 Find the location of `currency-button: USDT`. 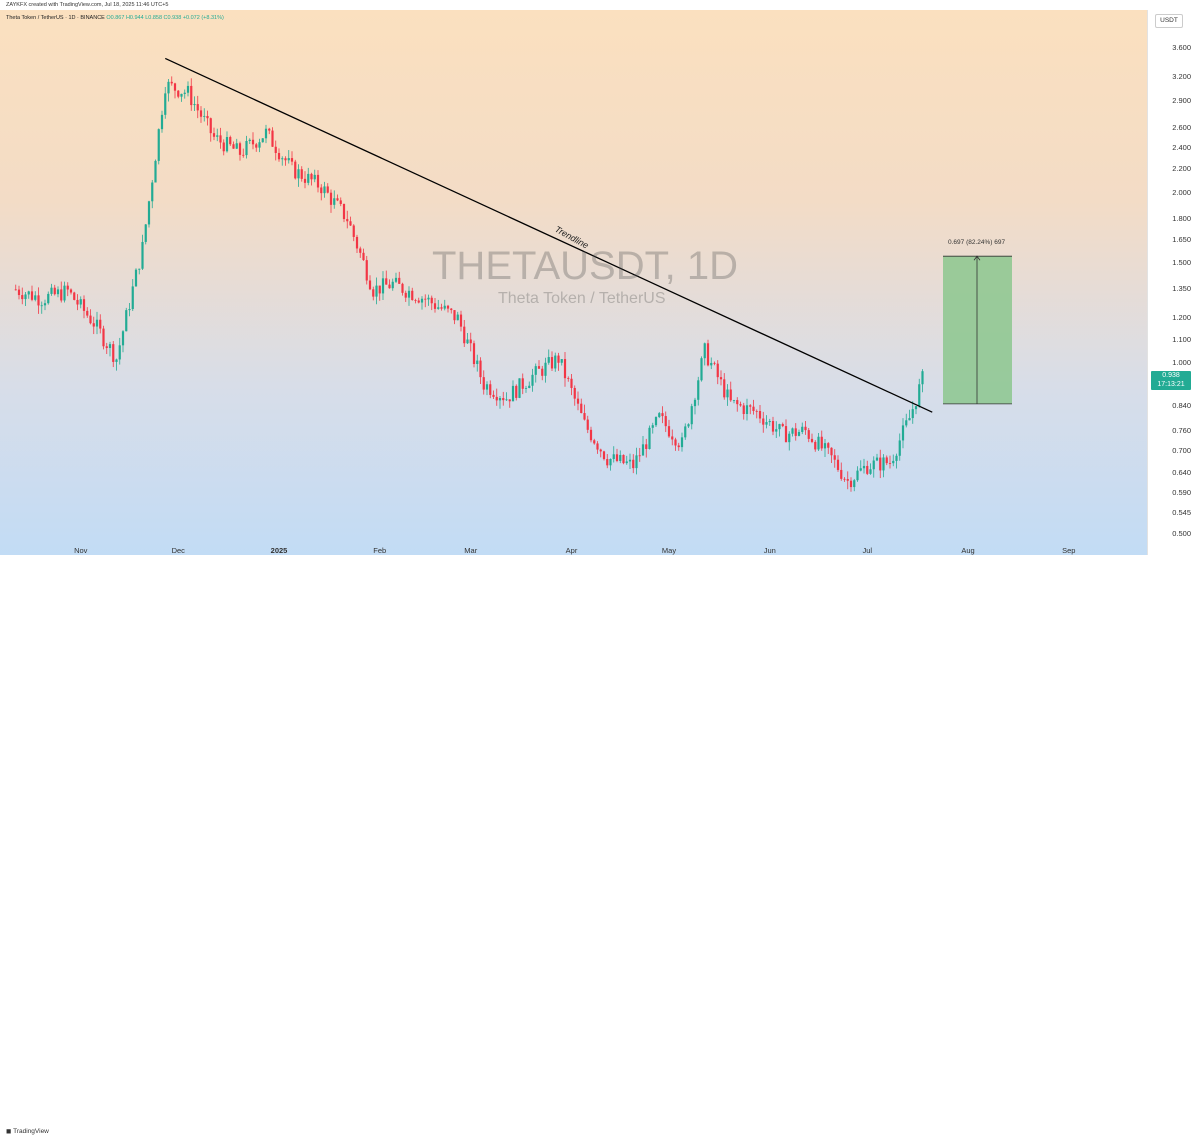

currency-button: USDT is located at coordinates (1169, 21).